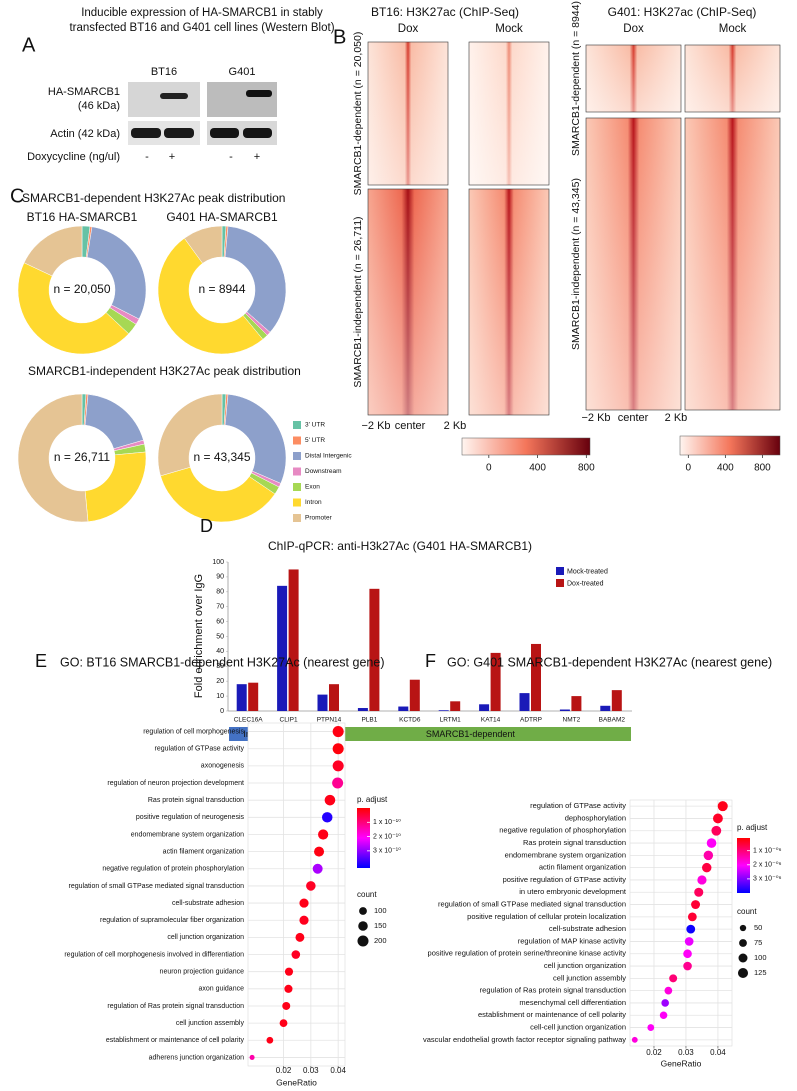 This screenshot has height=1091, width=797. Describe the element at coordinates (231, 157) in the screenshot. I see `treatment-level: -` at that location.